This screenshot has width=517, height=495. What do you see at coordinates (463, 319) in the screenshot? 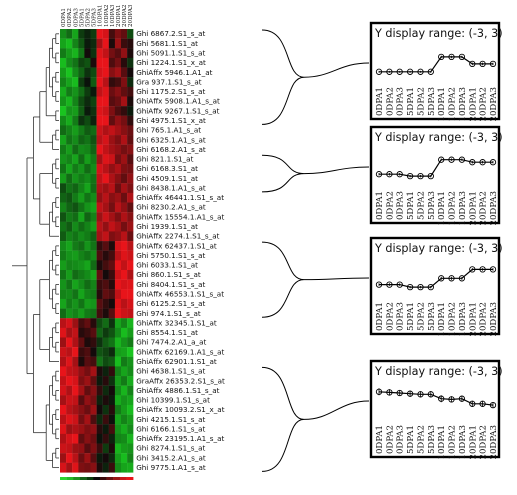
I see `profile-x-tick-label: 10DPA3` at bounding box center [463, 319].